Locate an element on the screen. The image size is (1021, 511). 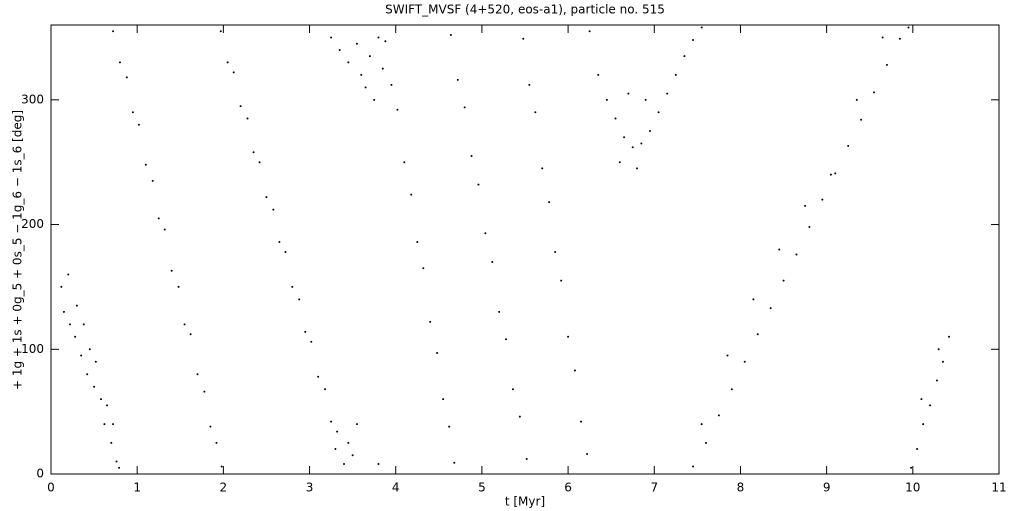
y-tick-label: 300 is located at coordinates (32, 99).